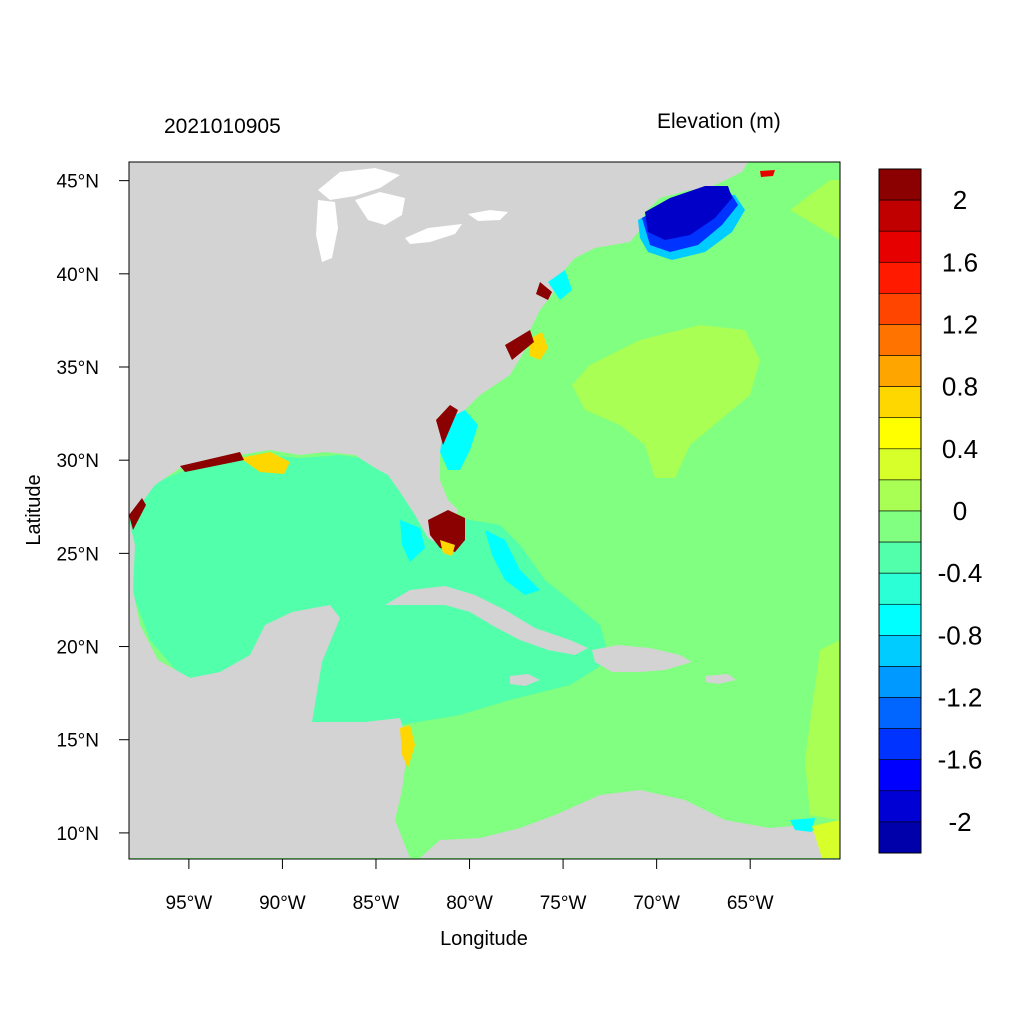 This screenshot has width=1024, height=1024. I want to click on date-label: 2021010905, so click(222, 126).